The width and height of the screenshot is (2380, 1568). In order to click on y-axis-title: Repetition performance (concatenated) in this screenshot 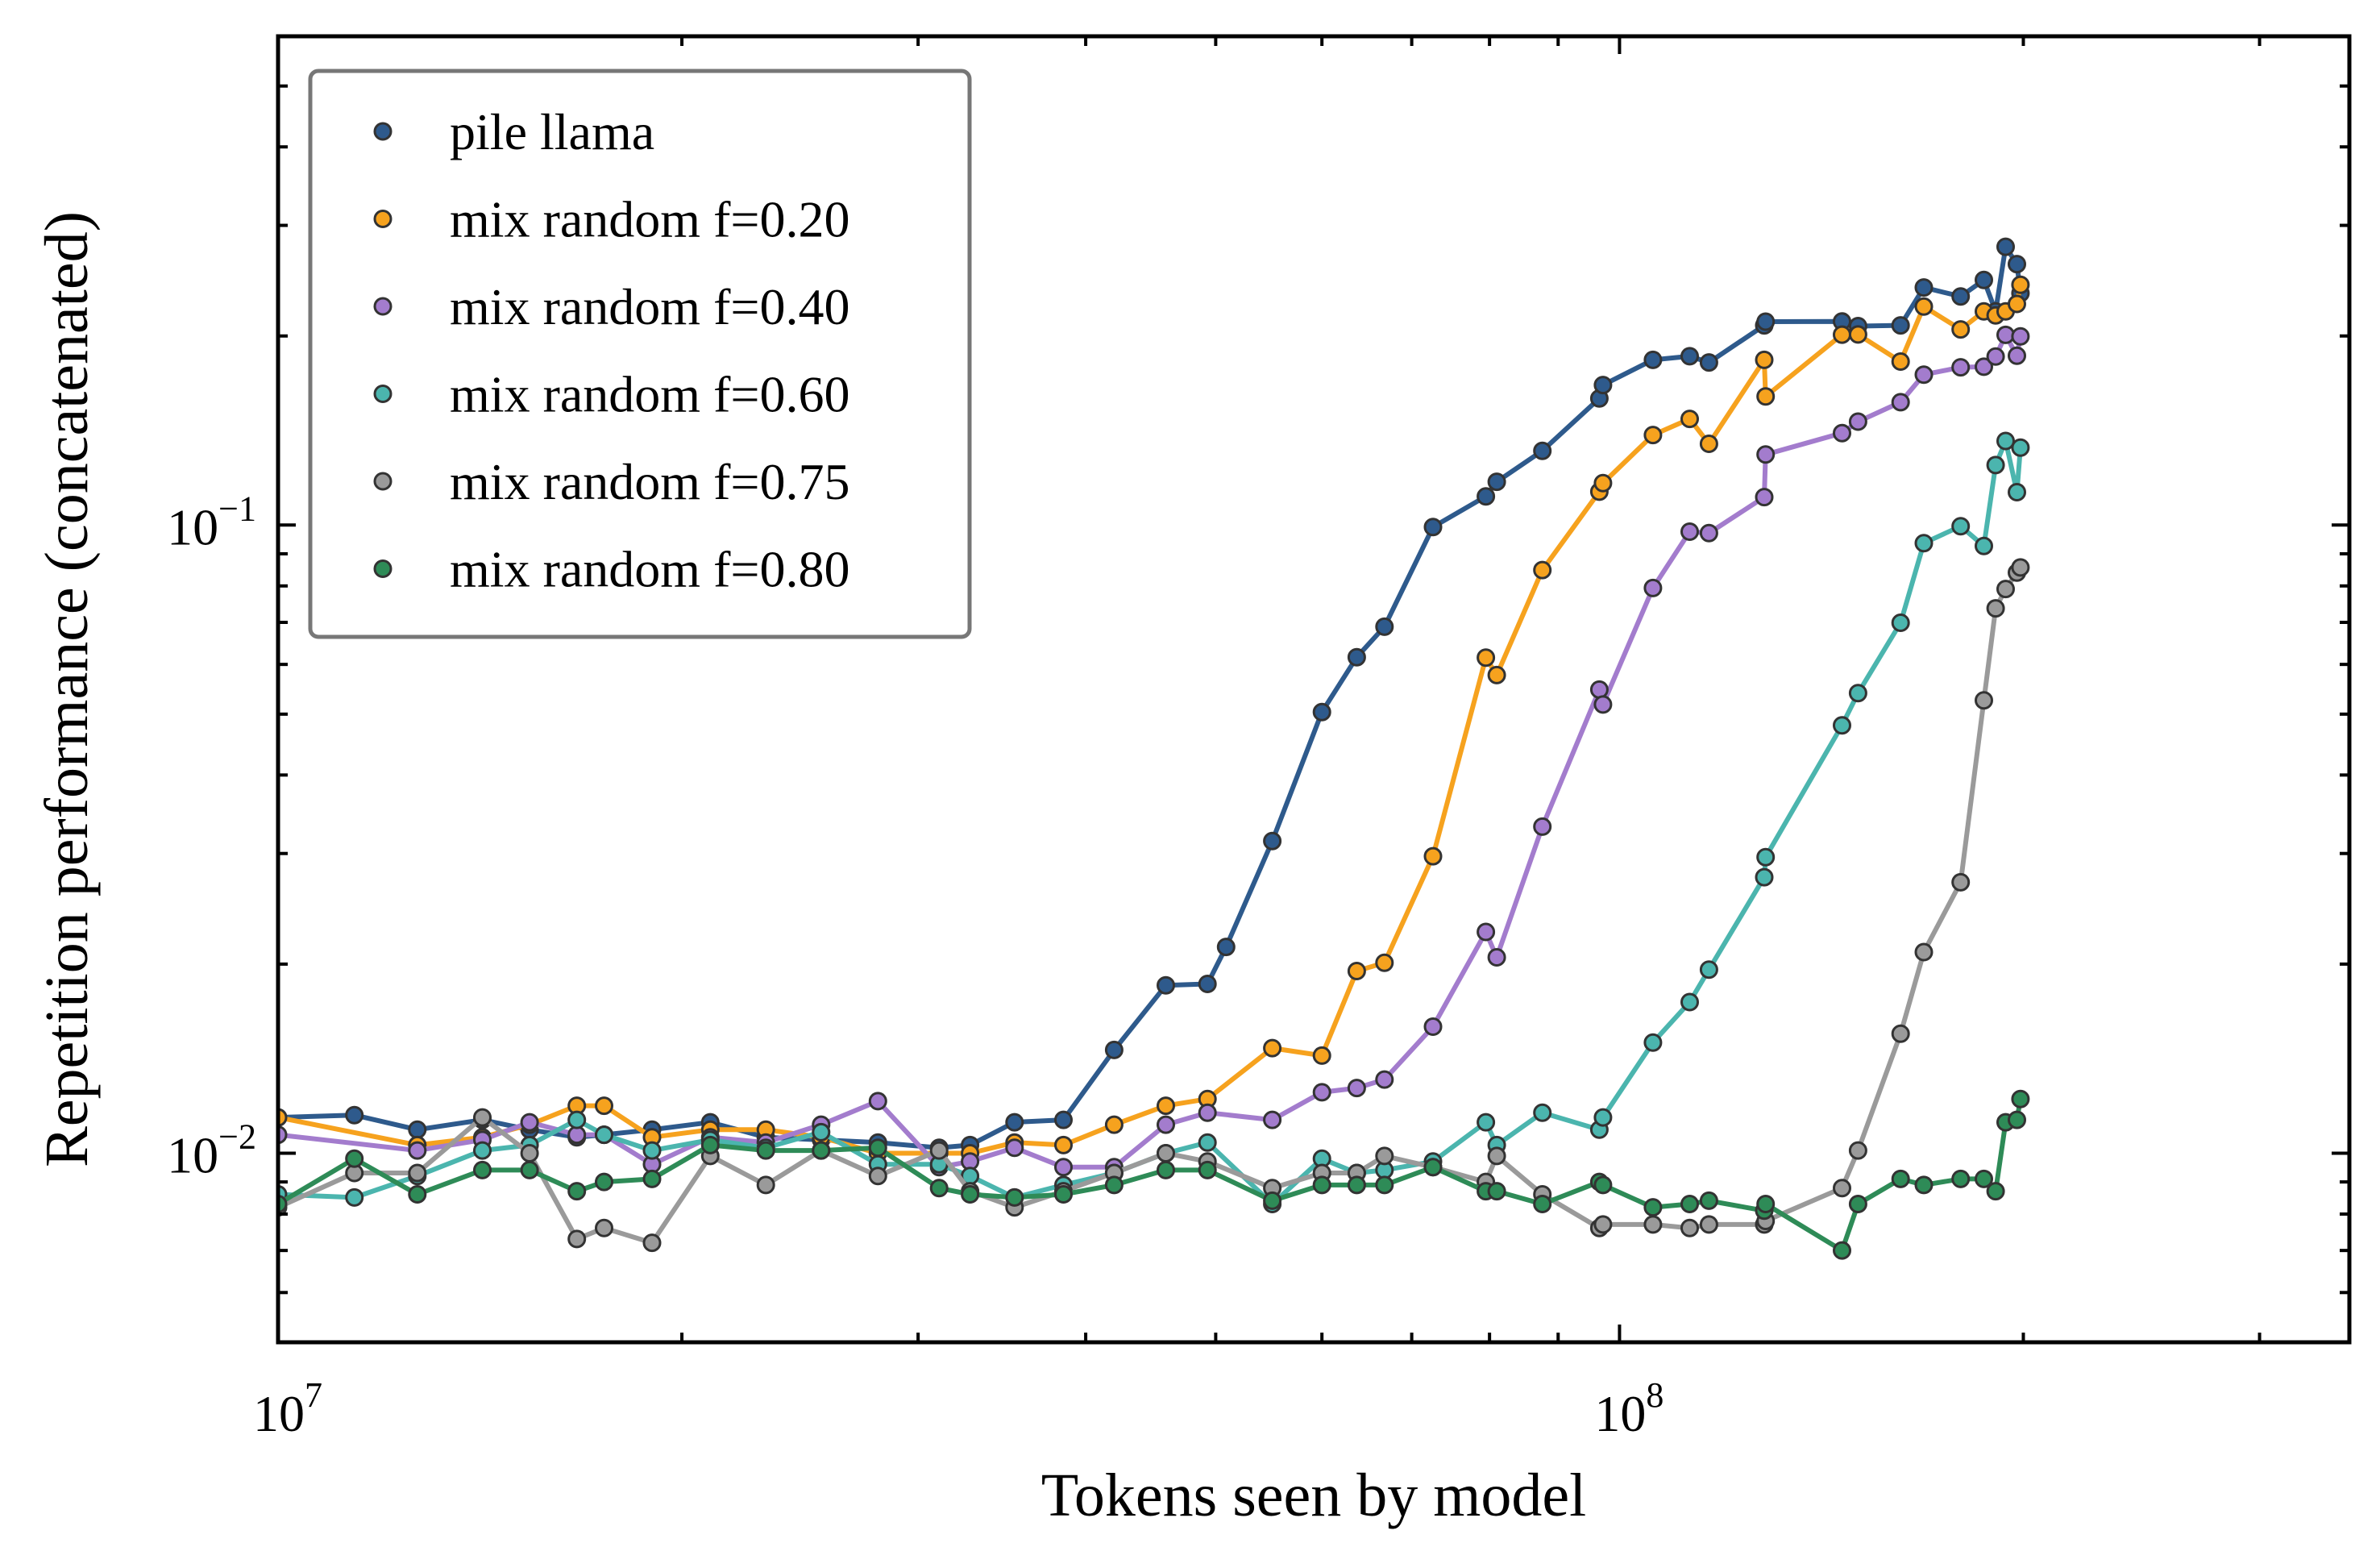, I will do `click(67, 689)`.